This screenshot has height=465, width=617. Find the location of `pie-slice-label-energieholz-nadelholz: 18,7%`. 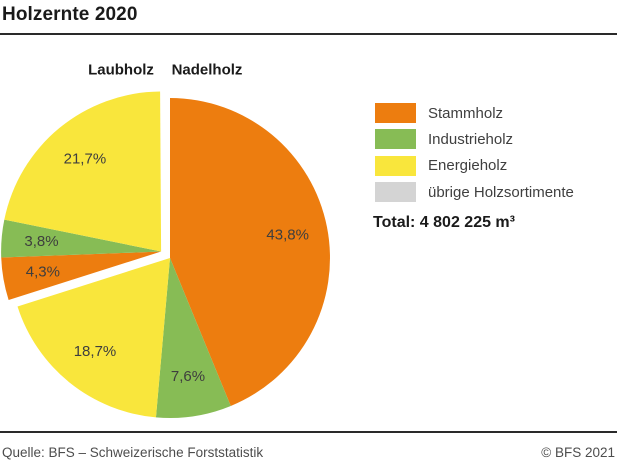

pie-slice-label-energieholz-nadelholz: 18,7% is located at coordinates (95, 351).